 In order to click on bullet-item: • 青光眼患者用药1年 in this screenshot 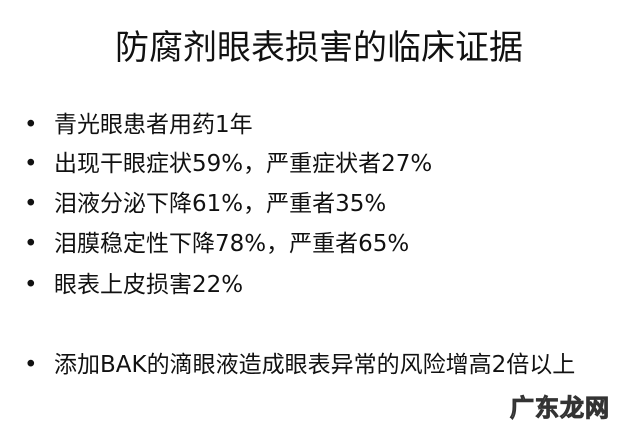, I will do `click(319, 125)`.